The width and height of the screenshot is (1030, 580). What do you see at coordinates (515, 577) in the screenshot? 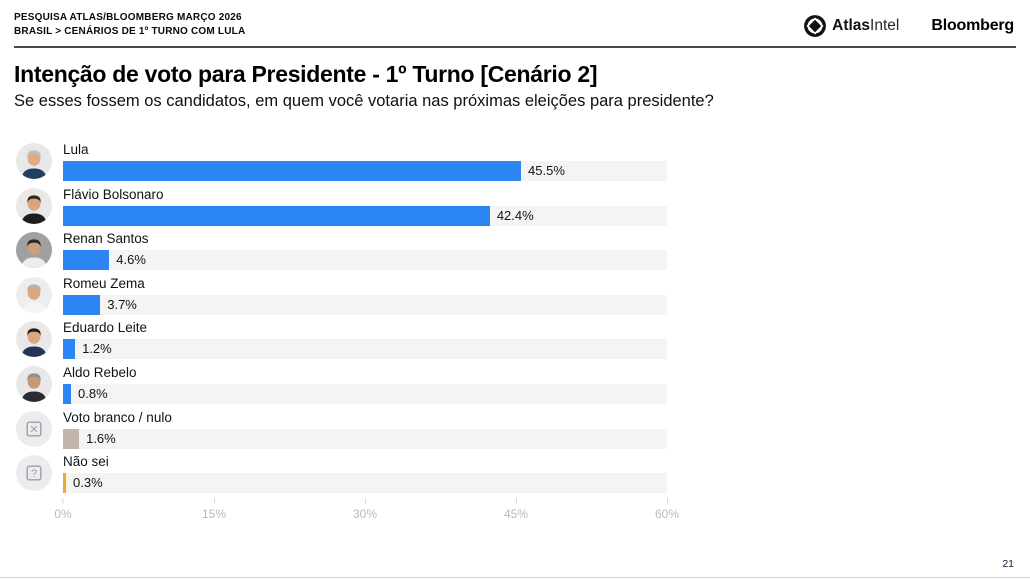
I see `bottom-divider` at bounding box center [515, 577].